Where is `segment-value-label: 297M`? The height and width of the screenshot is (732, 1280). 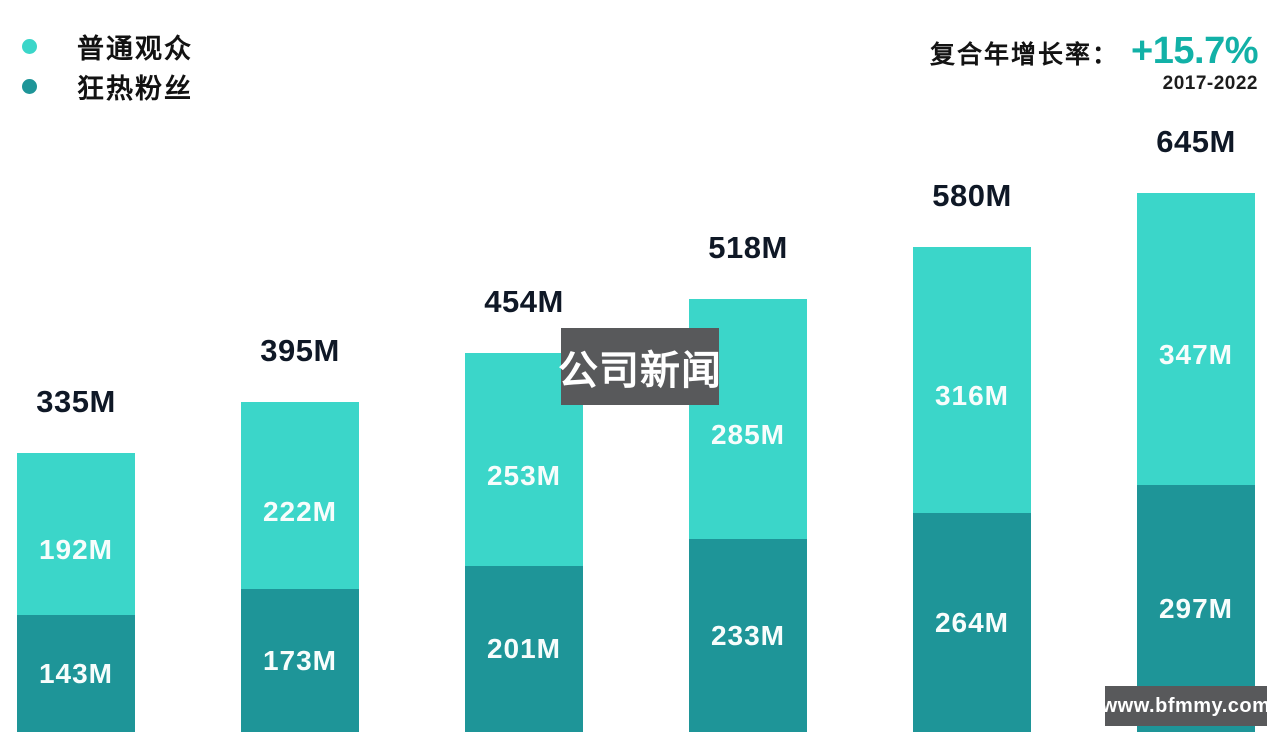
segment-value-label: 297M is located at coordinates (1196, 608).